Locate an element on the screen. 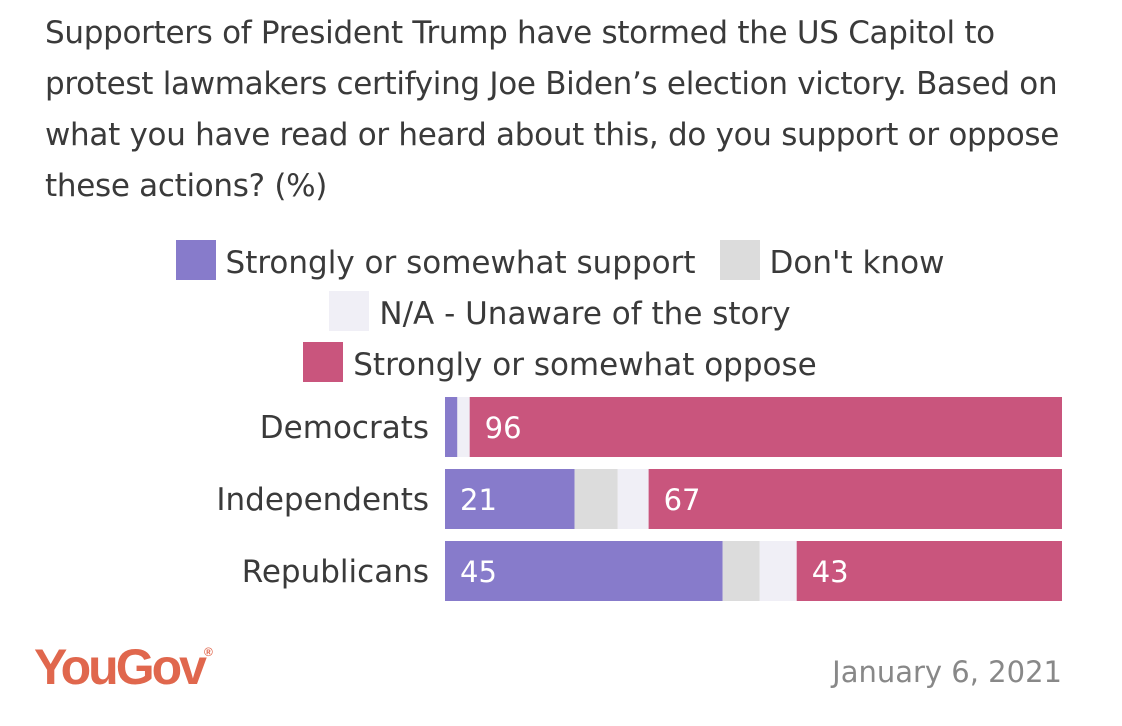 Image resolution: width=1122 pixels, height=726 pixels. legend-item: Strongly or somewhat oppose is located at coordinates (560, 365).